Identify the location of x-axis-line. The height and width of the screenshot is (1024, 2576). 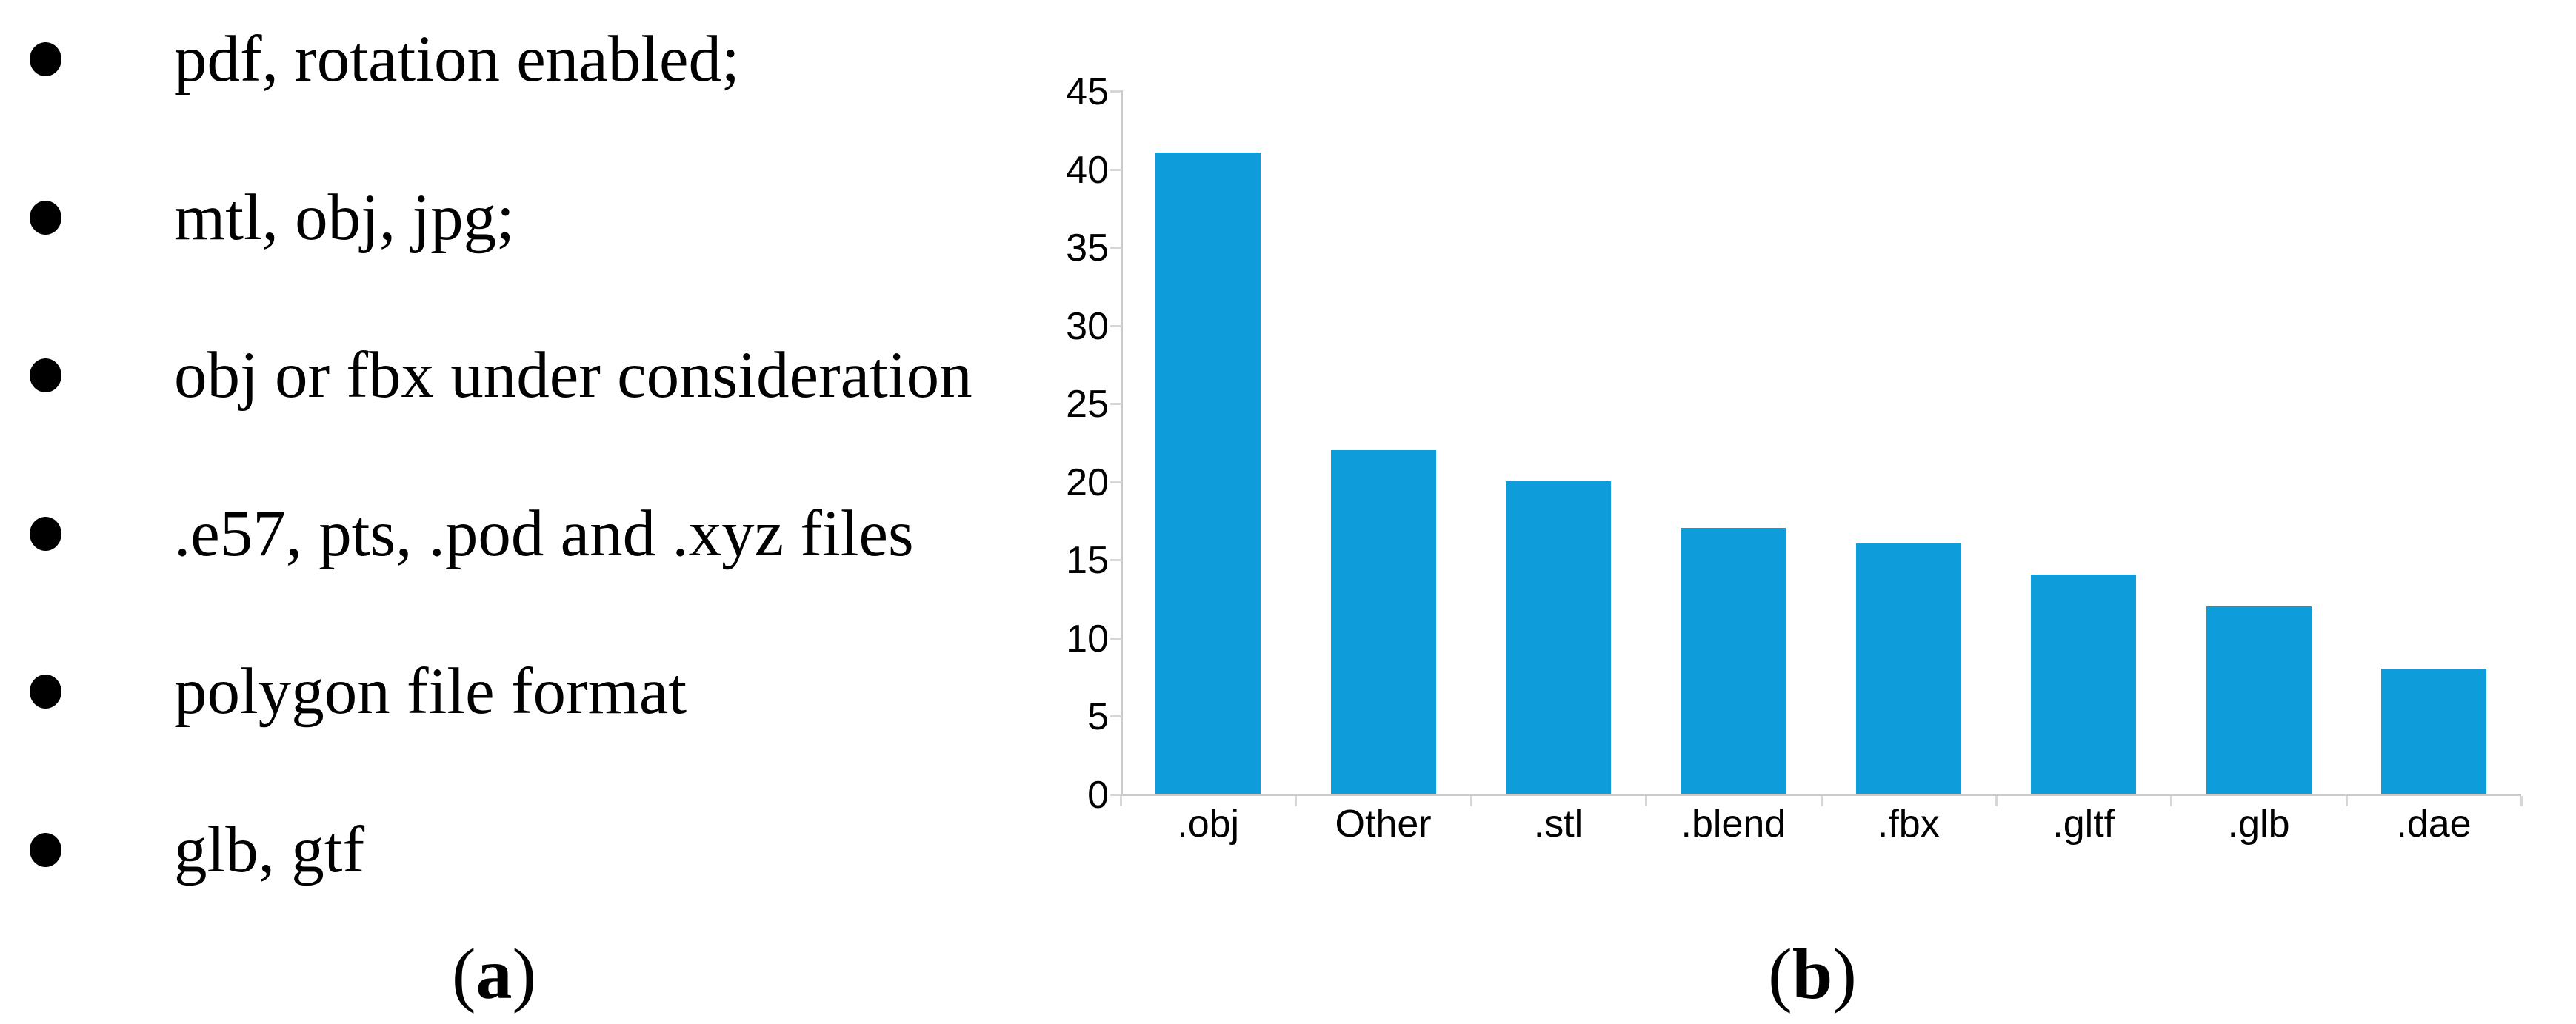
(1821, 795).